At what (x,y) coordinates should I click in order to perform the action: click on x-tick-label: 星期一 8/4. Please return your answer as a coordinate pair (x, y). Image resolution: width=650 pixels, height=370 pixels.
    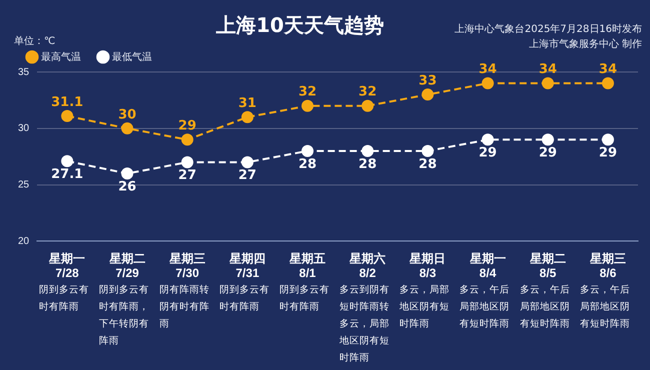
    Looking at the image, I should click on (487, 266).